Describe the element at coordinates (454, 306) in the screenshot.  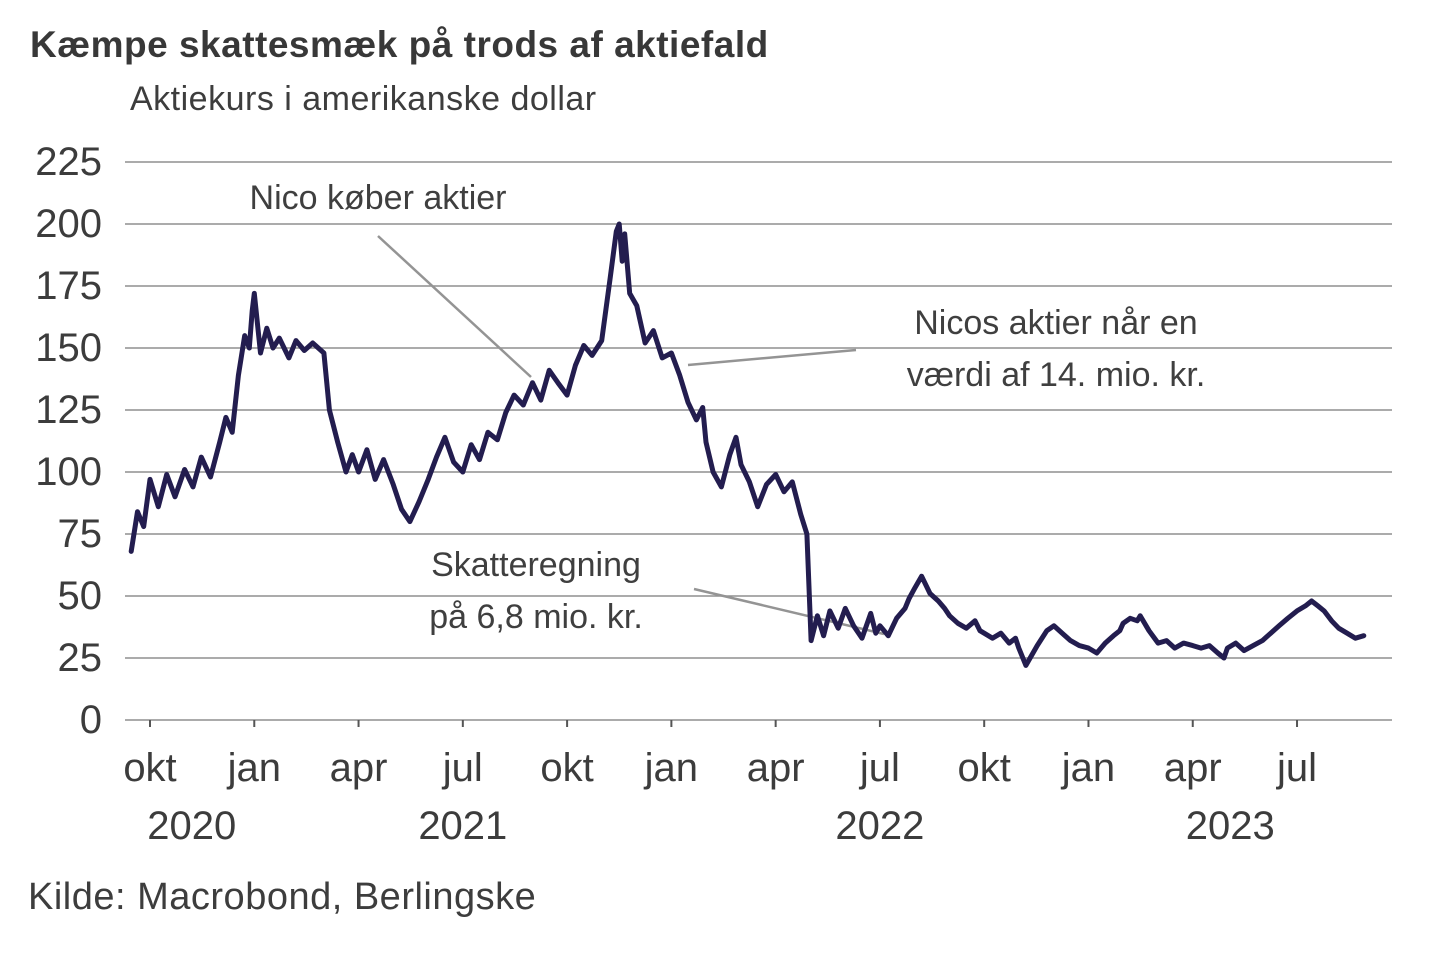
I see `annotation-nico-buys-pointer` at that location.